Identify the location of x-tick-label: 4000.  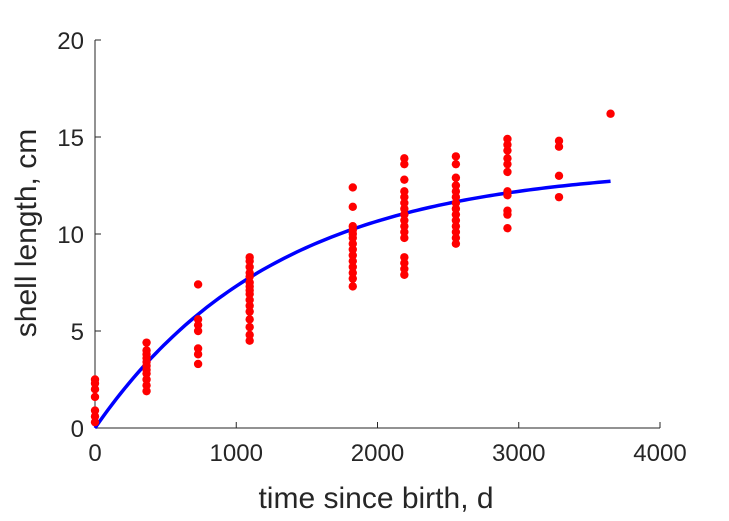
(659, 453).